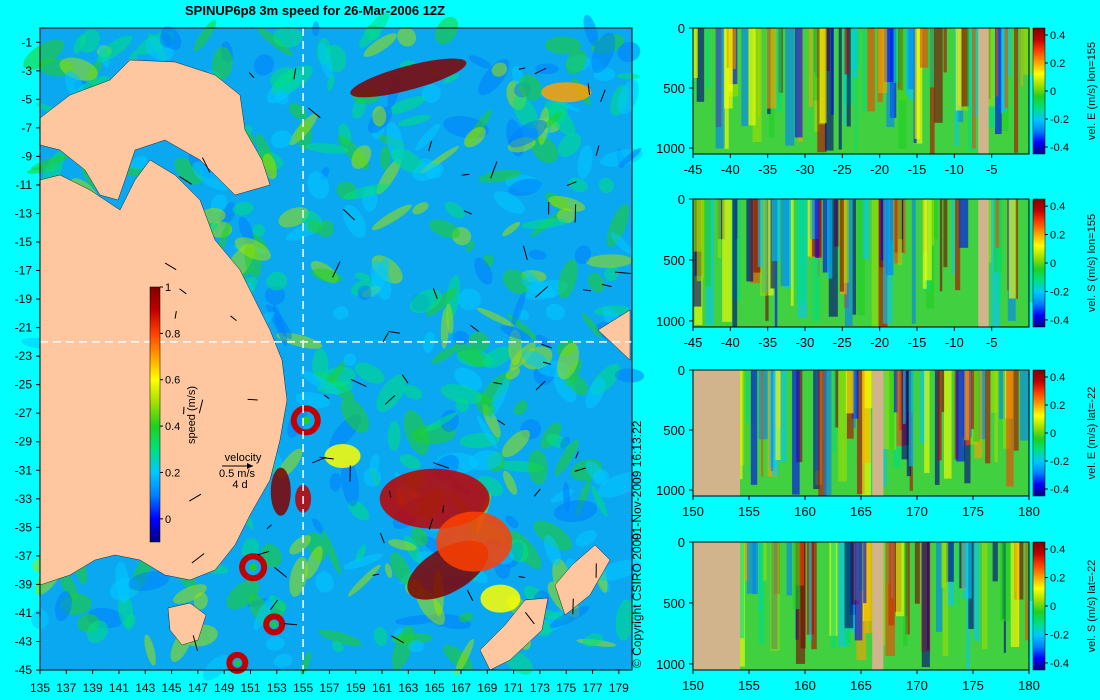 The image size is (1100, 700). What do you see at coordinates (24, 413) in the screenshot?
I see `y-tick-label: -27` at bounding box center [24, 413].